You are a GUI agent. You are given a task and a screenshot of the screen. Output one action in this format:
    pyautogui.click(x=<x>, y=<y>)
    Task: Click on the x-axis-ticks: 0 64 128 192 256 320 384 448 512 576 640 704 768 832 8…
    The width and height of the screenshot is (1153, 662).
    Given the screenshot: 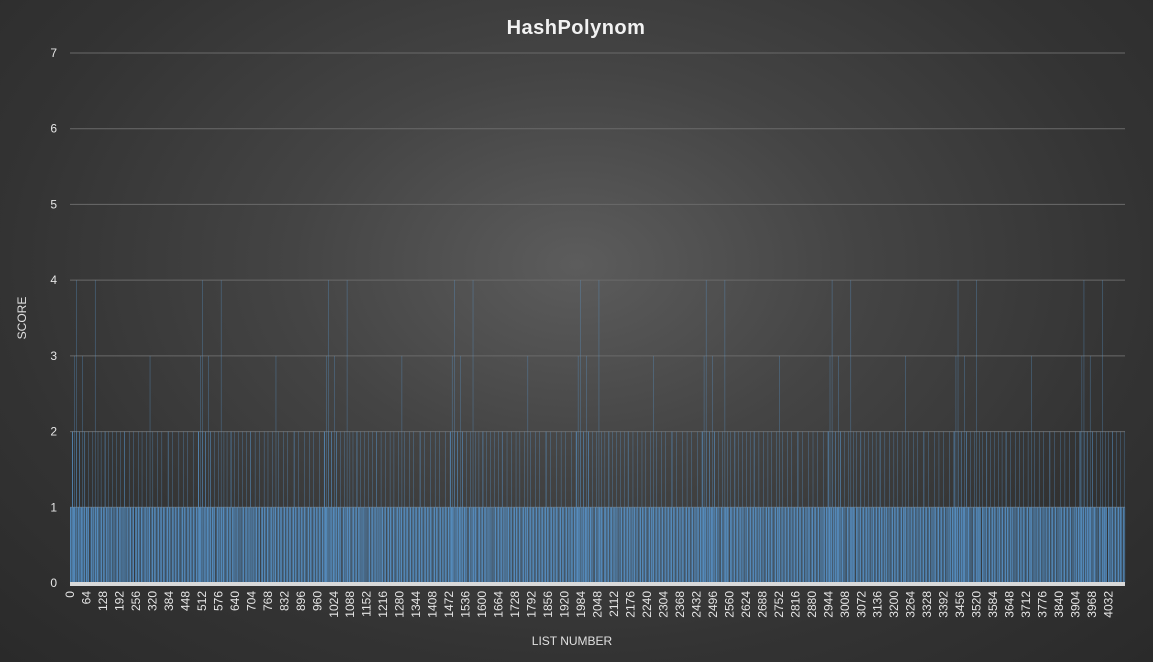 What is the action you would take?
    pyautogui.click(x=589, y=604)
    